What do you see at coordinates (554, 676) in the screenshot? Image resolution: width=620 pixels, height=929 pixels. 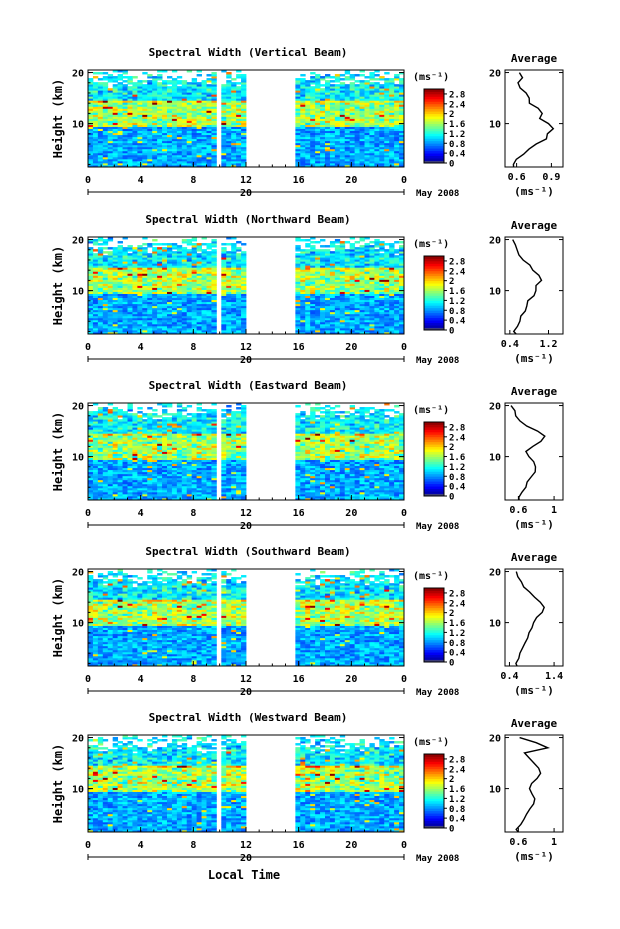 I see `avg-x-tick-label: 1.4` at bounding box center [554, 676].